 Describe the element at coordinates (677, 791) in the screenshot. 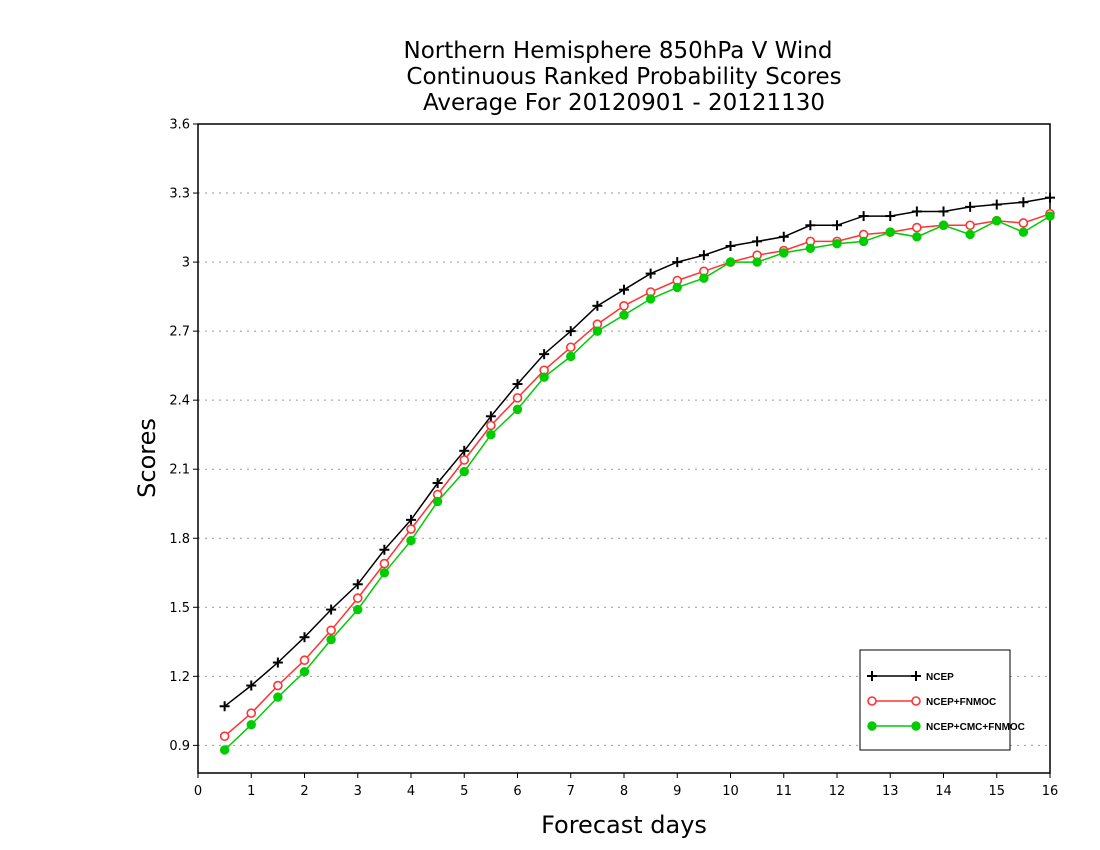

I see `x-tick-label: 9` at that location.